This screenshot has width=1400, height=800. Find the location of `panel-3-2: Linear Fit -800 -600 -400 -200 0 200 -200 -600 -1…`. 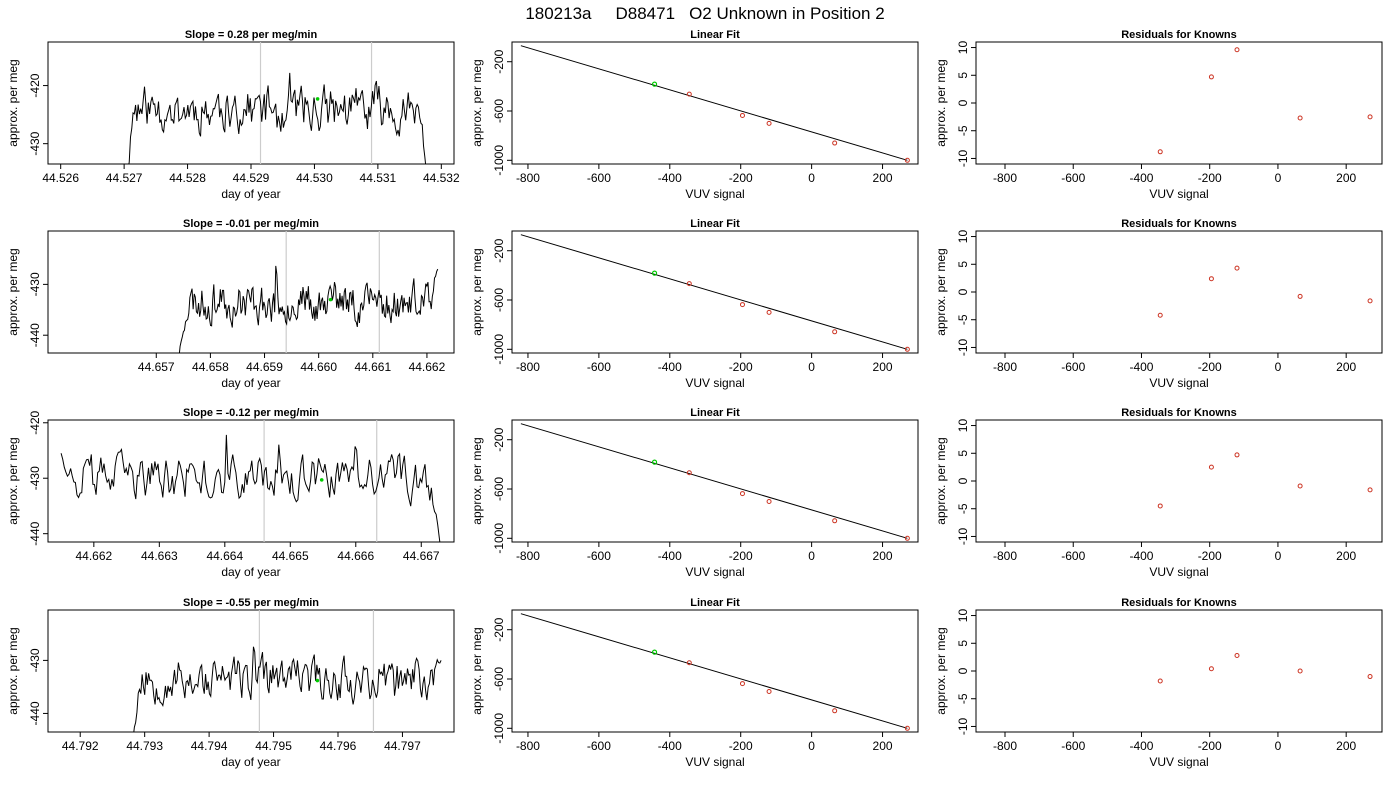

panel-3-2: Linear Fit -800 -600 -400 -200 0 200 -200 -600 -1… is located at coordinates (694, 493).